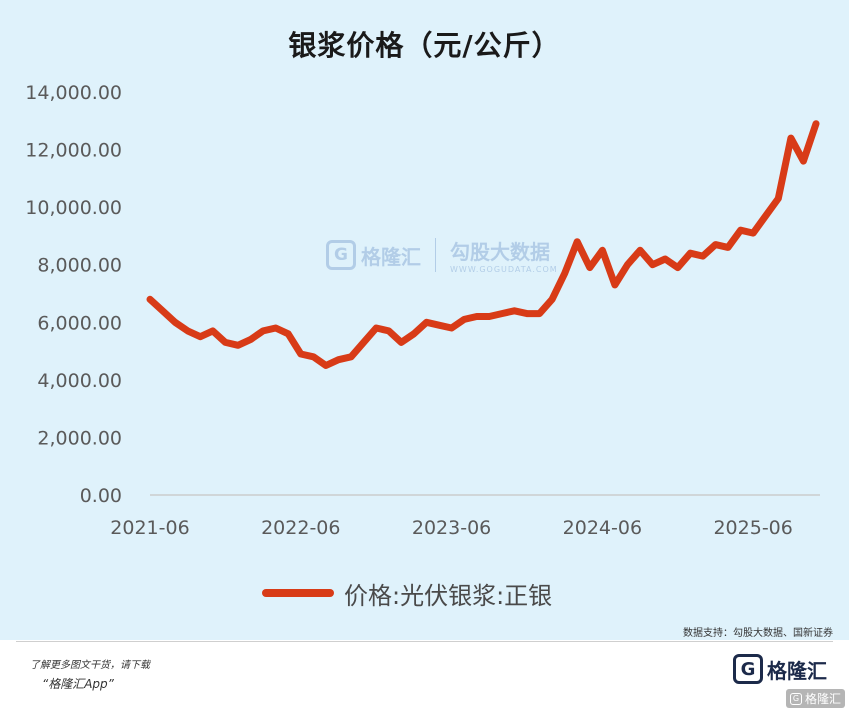 The height and width of the screenshot is (710, 849). I want to click on y-tick-label: 8,000.00, so click(79, 266).